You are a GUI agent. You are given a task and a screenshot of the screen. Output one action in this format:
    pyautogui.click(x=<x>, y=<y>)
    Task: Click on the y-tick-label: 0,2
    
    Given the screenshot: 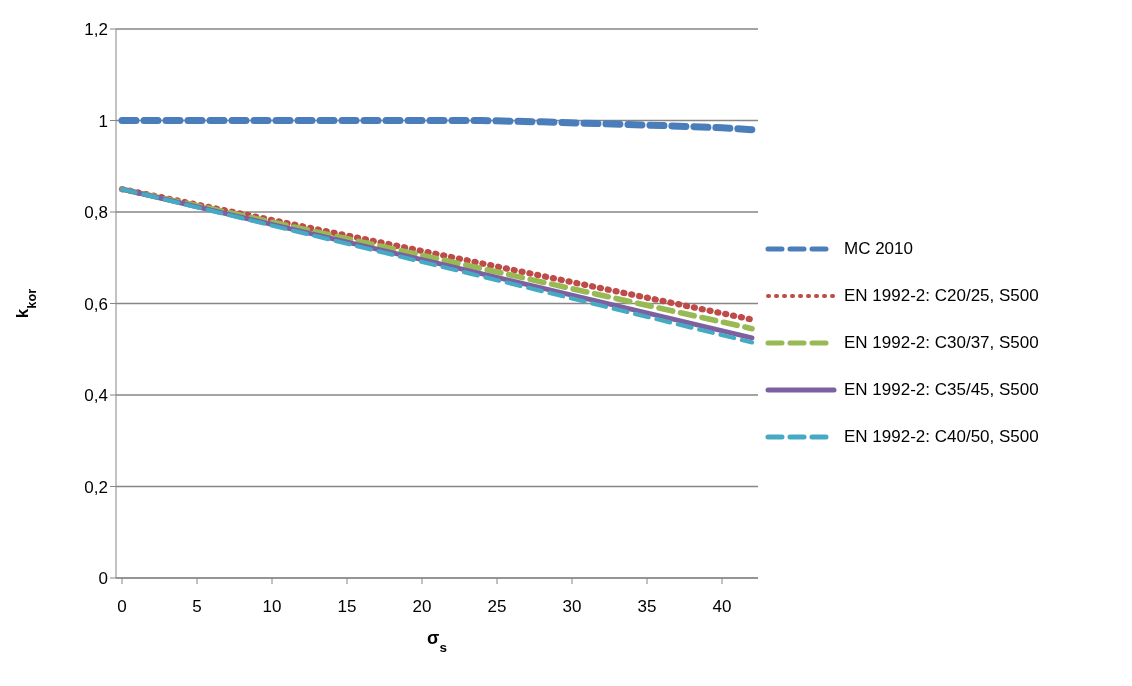 What is the action you would take?
    pyautogui.click(x=96, y=487)
    